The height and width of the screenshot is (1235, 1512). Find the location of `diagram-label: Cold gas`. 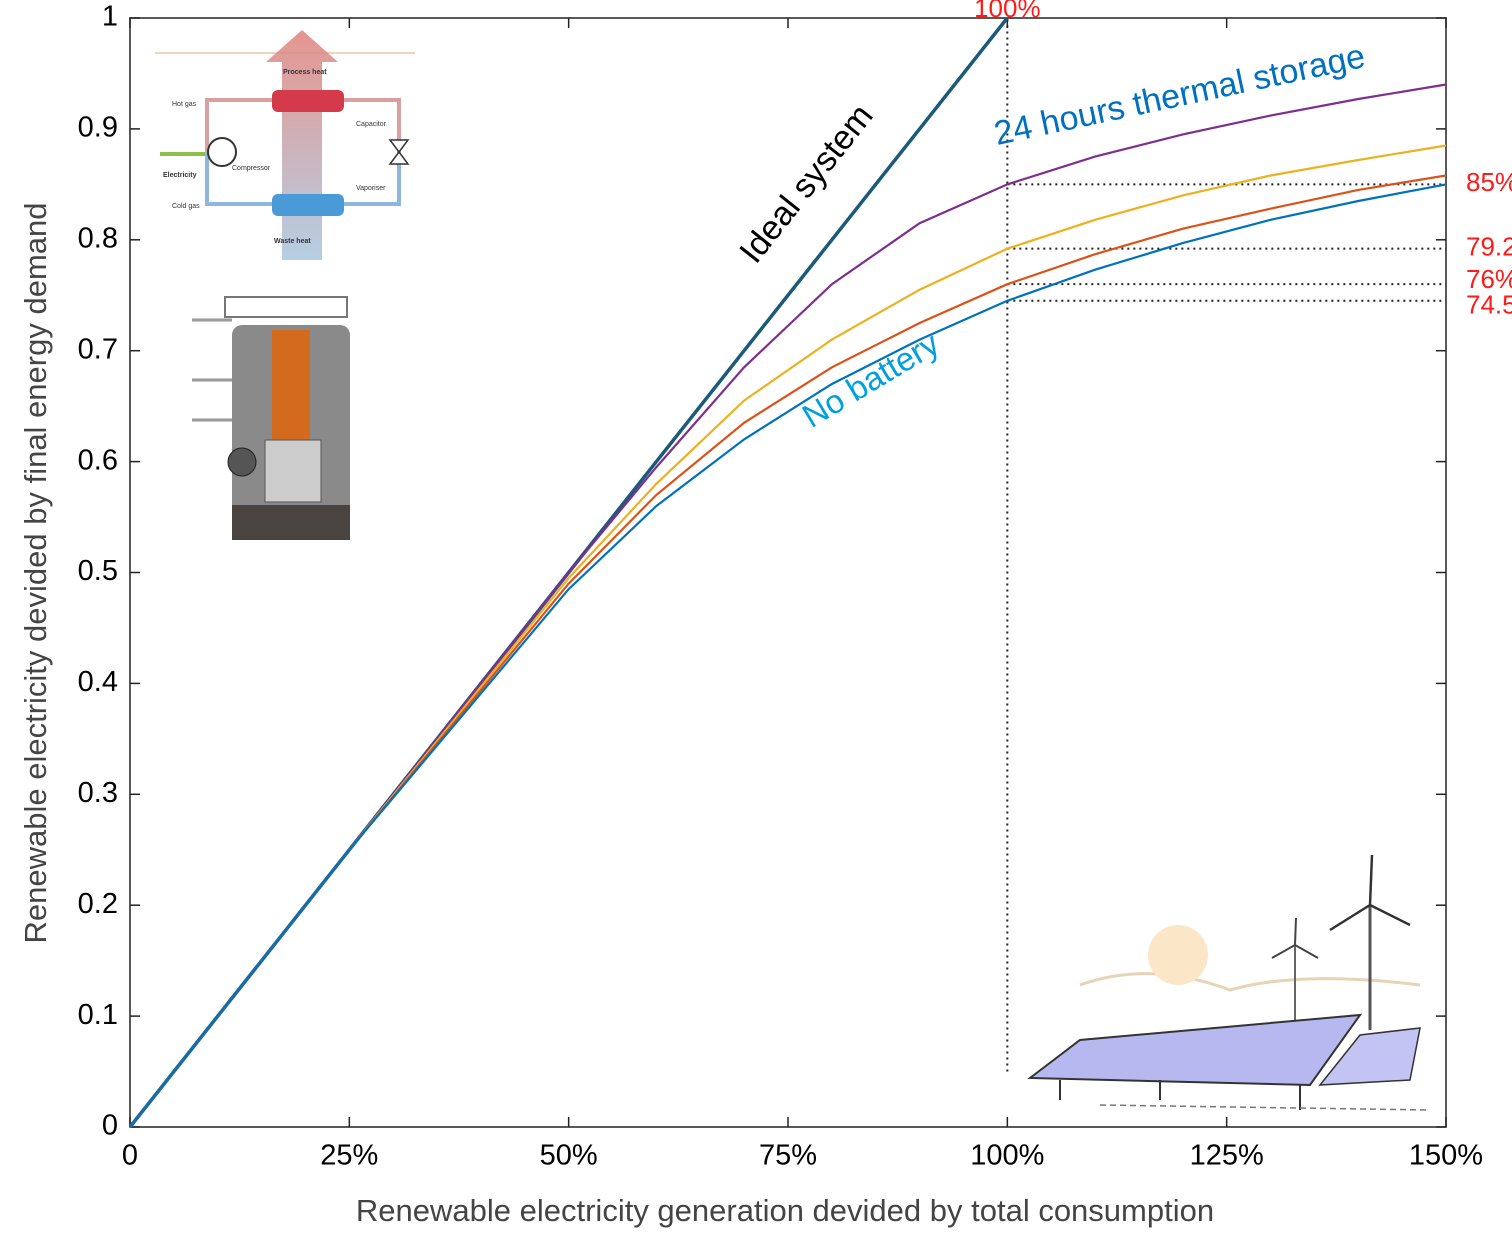

diagram-label: Cold gas is located at coordinates (186, 206).